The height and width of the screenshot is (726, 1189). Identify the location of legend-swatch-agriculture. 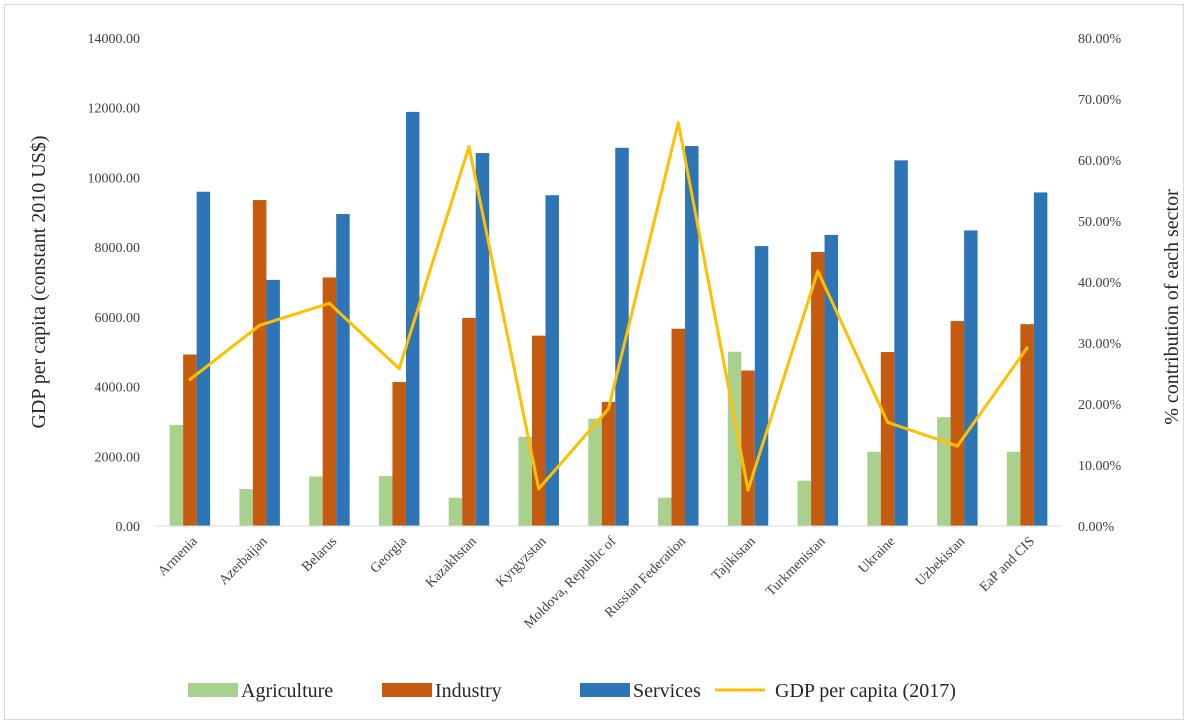
(213, 690).